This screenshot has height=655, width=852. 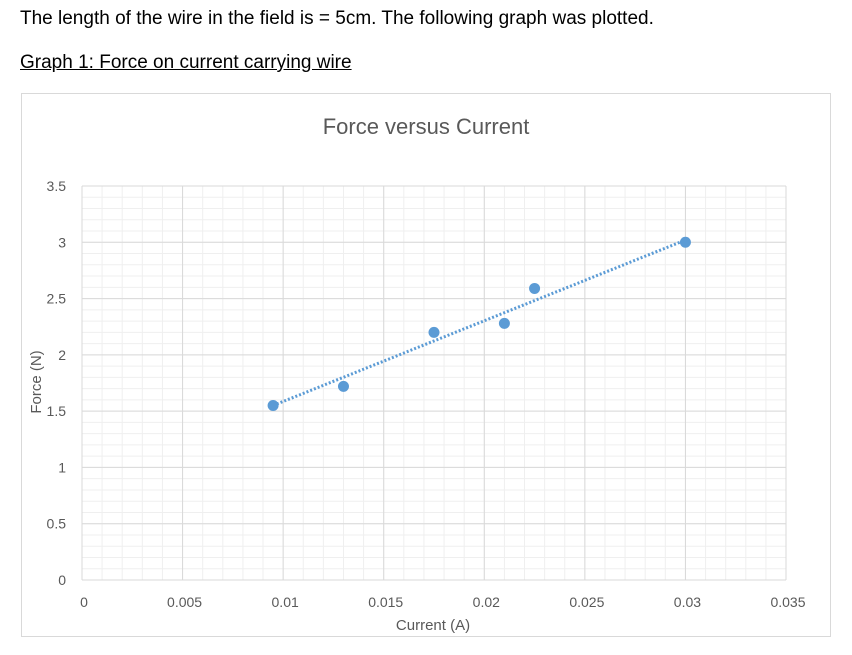 I want to click on y-tick-label: 3.5, so click(x=57, y=186).